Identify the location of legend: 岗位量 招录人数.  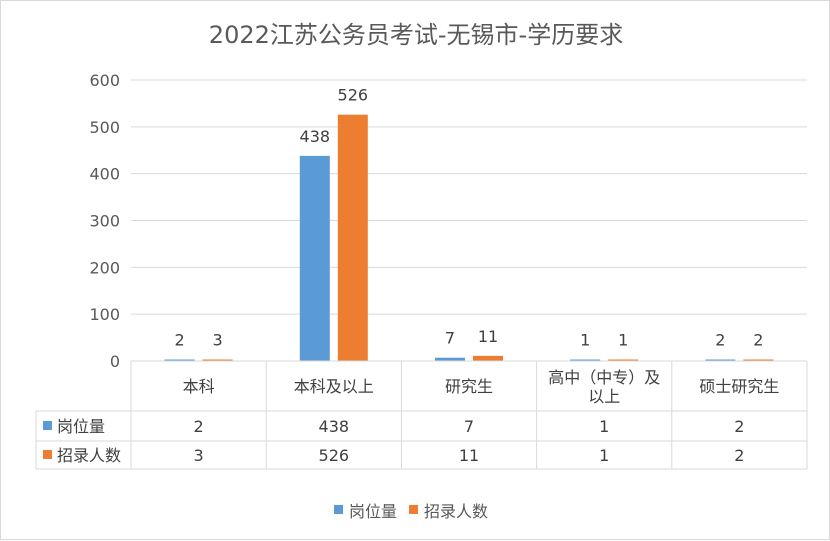
(411, 511).